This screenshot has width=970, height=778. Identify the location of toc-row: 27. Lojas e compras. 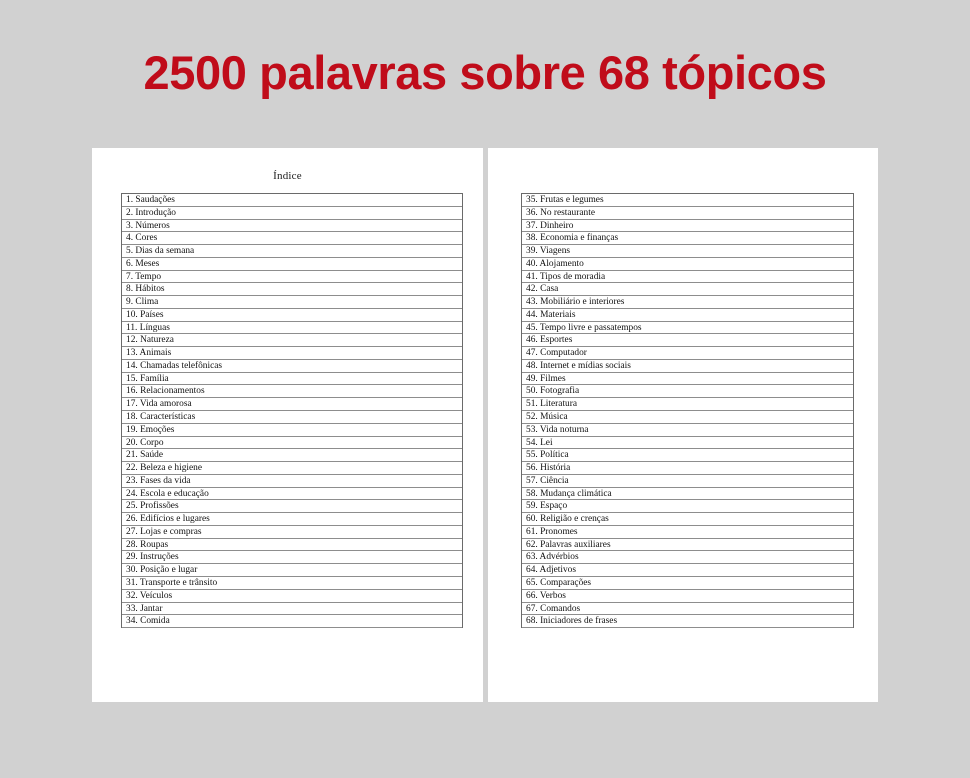
(292, 532).